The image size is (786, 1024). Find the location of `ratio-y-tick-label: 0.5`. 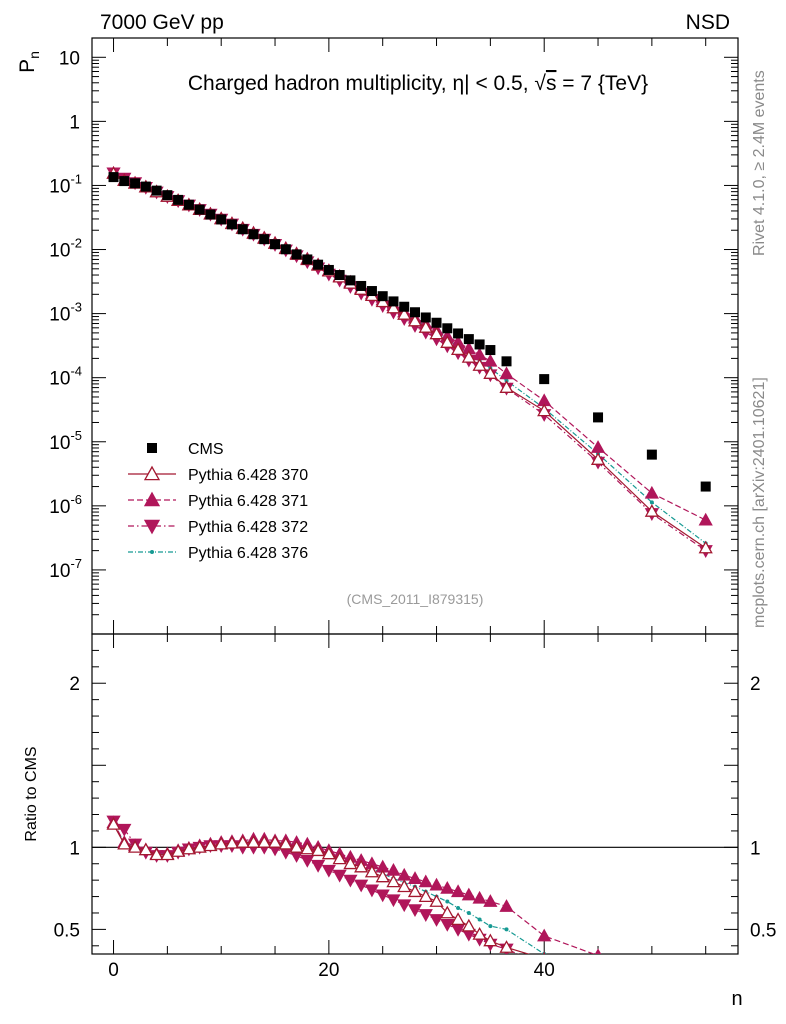

ratio-y-tick-label: 0.5 is located at coordinates (67, 930).